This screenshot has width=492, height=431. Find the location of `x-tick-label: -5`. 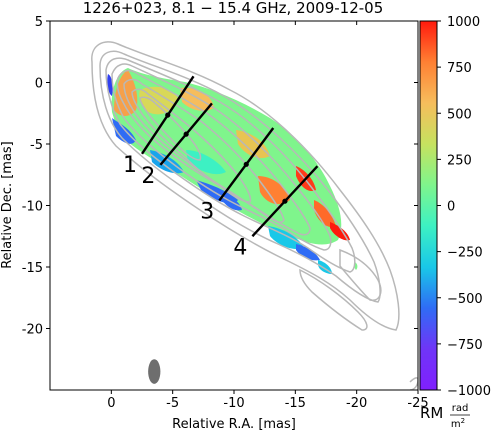

x-tick-label: -5 is located at coordinates (172, 403).